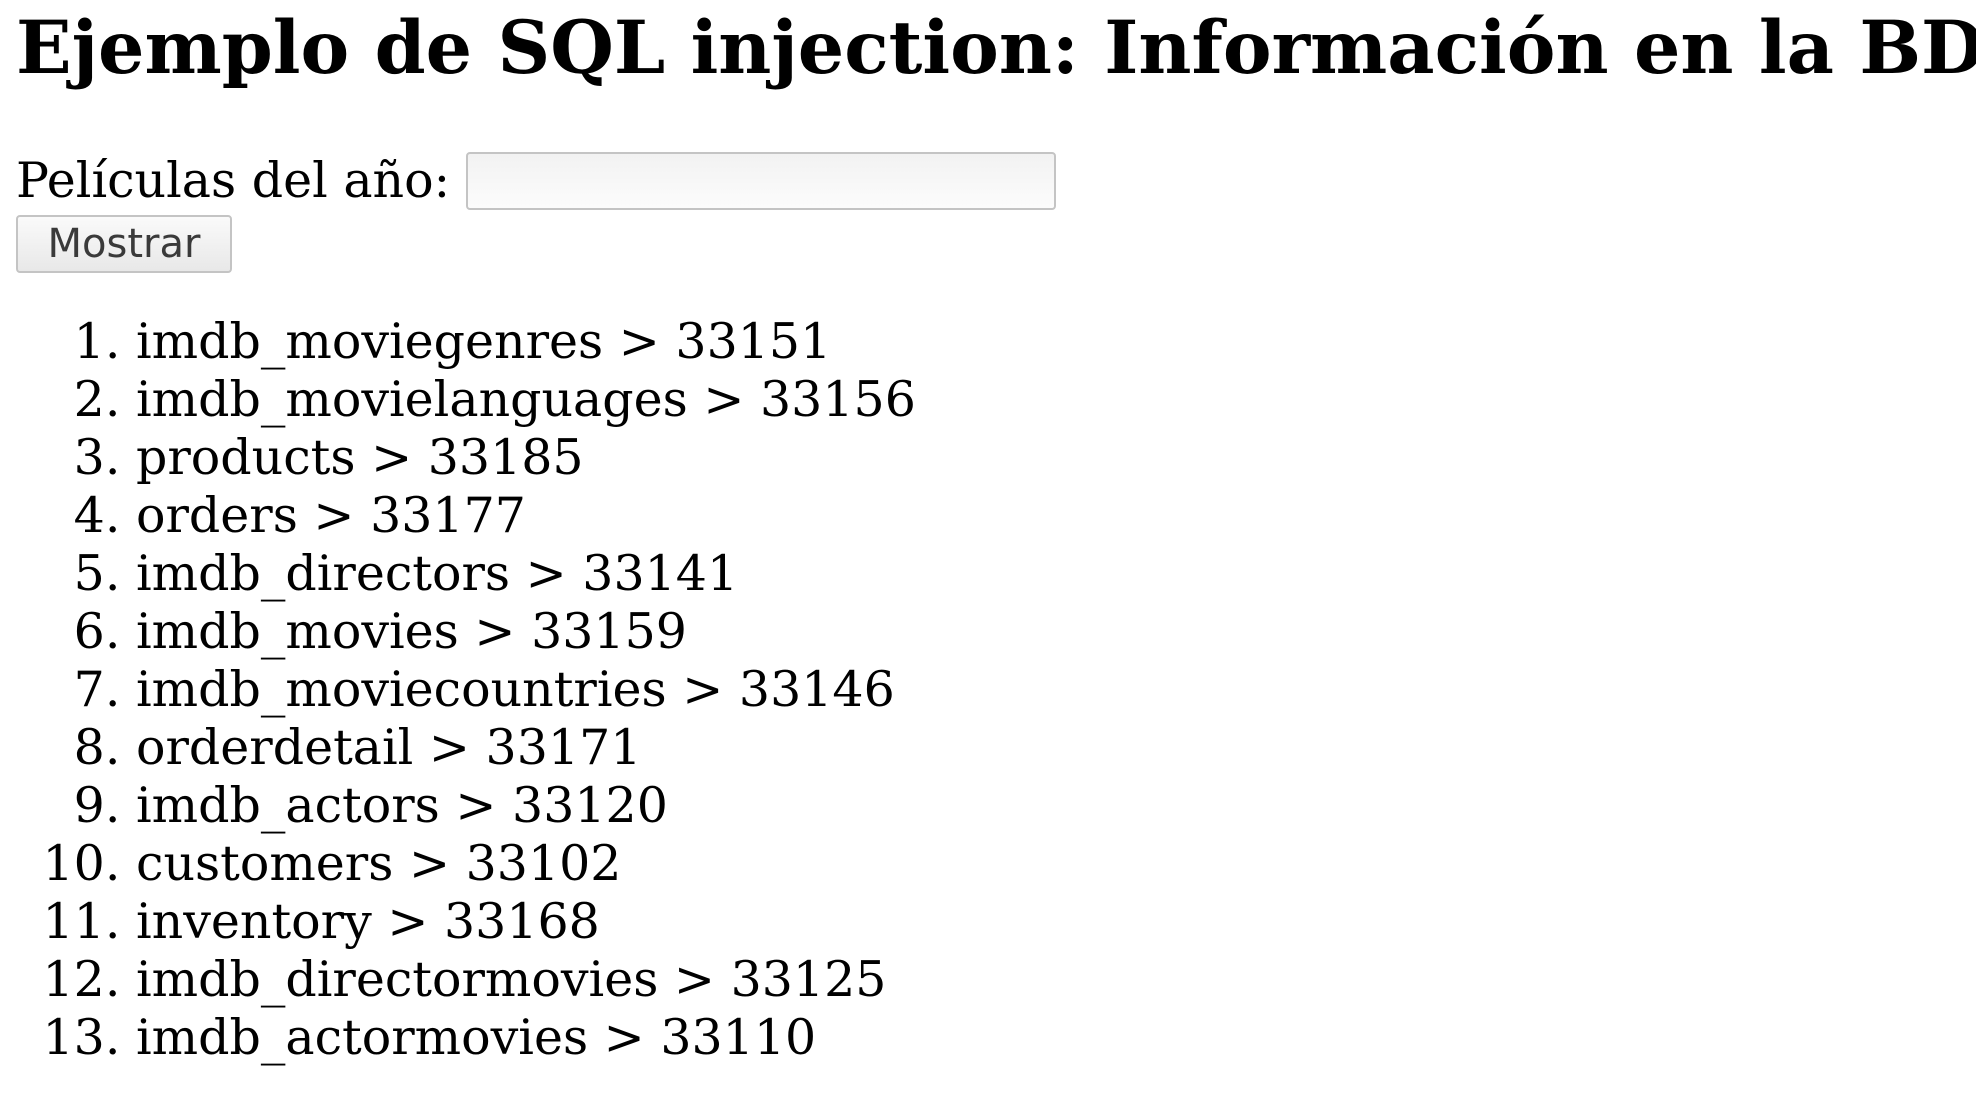 Image resolution: width=1976 pixels, height=1094 pixels. Describe the element at coordinates (808, 979) in the screenshot. I see `table-id: 33125` at that location.